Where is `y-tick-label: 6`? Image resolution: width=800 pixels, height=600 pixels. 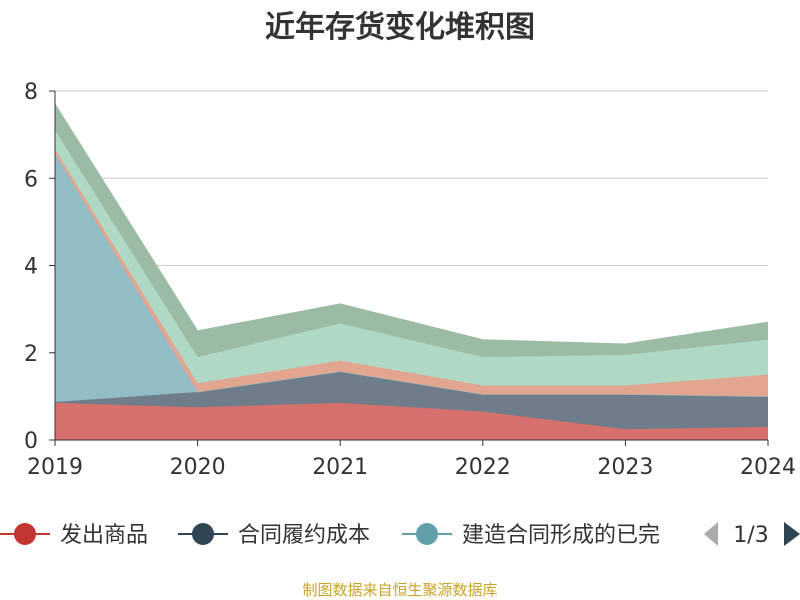
y-tick-label: 6 is located at coordinates (31, 179).